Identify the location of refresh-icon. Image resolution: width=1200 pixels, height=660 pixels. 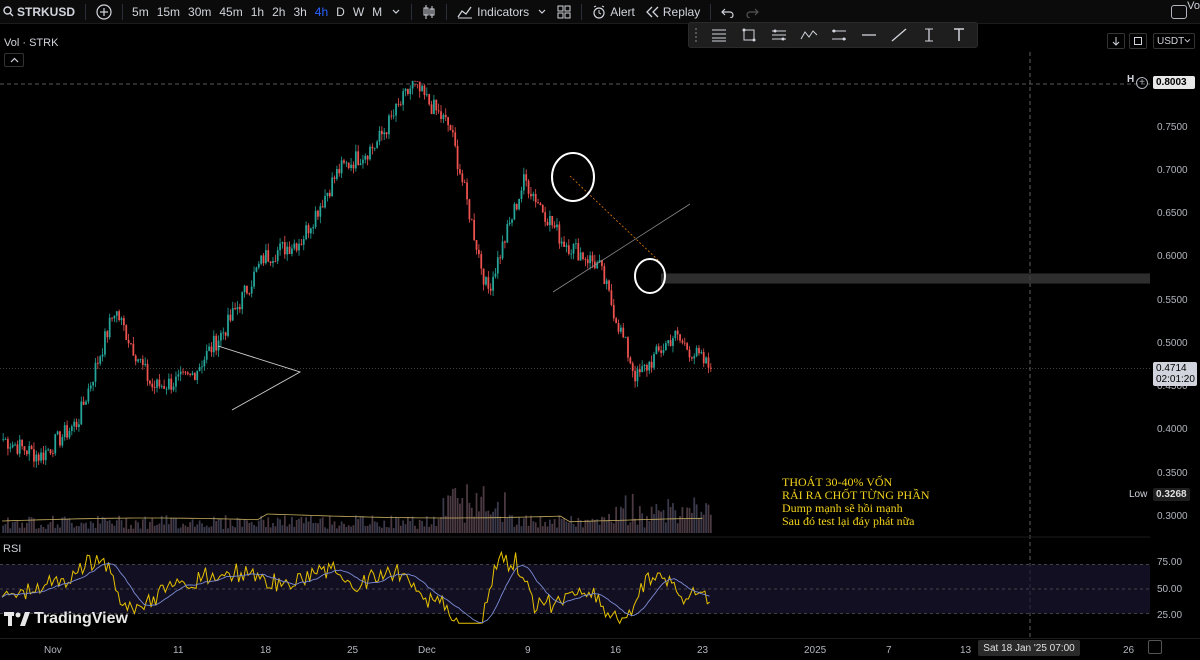
(1138, 41).